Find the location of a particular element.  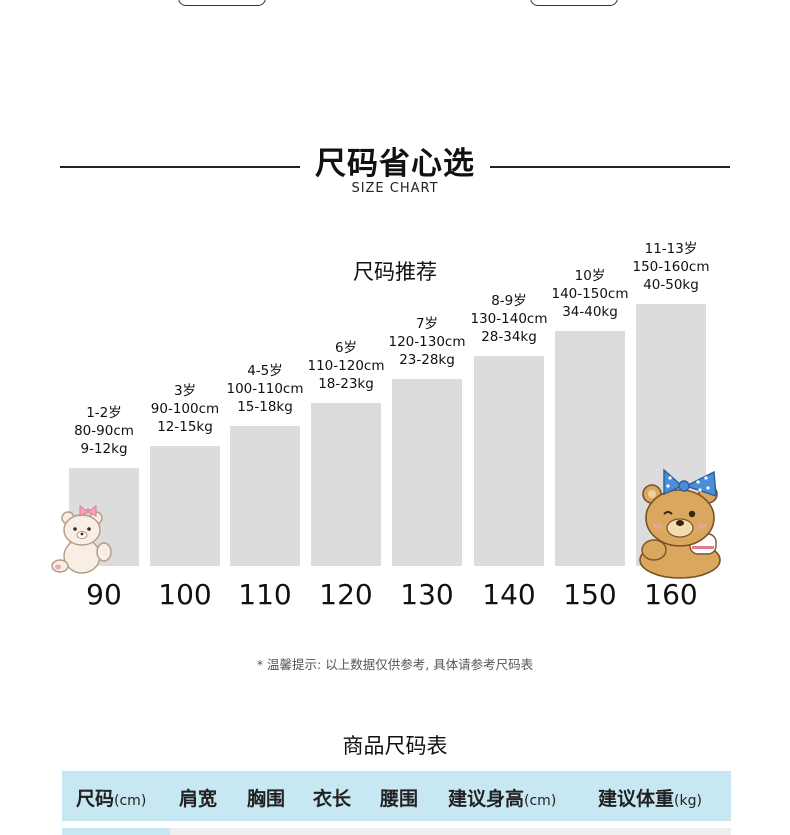

bar-label-height: 110-120cm is located at coordinates (346, 366).